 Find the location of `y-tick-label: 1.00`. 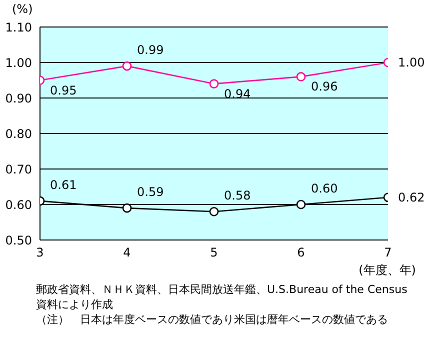

y-tick-label: 1.00 is located at coordinates (18, 63).